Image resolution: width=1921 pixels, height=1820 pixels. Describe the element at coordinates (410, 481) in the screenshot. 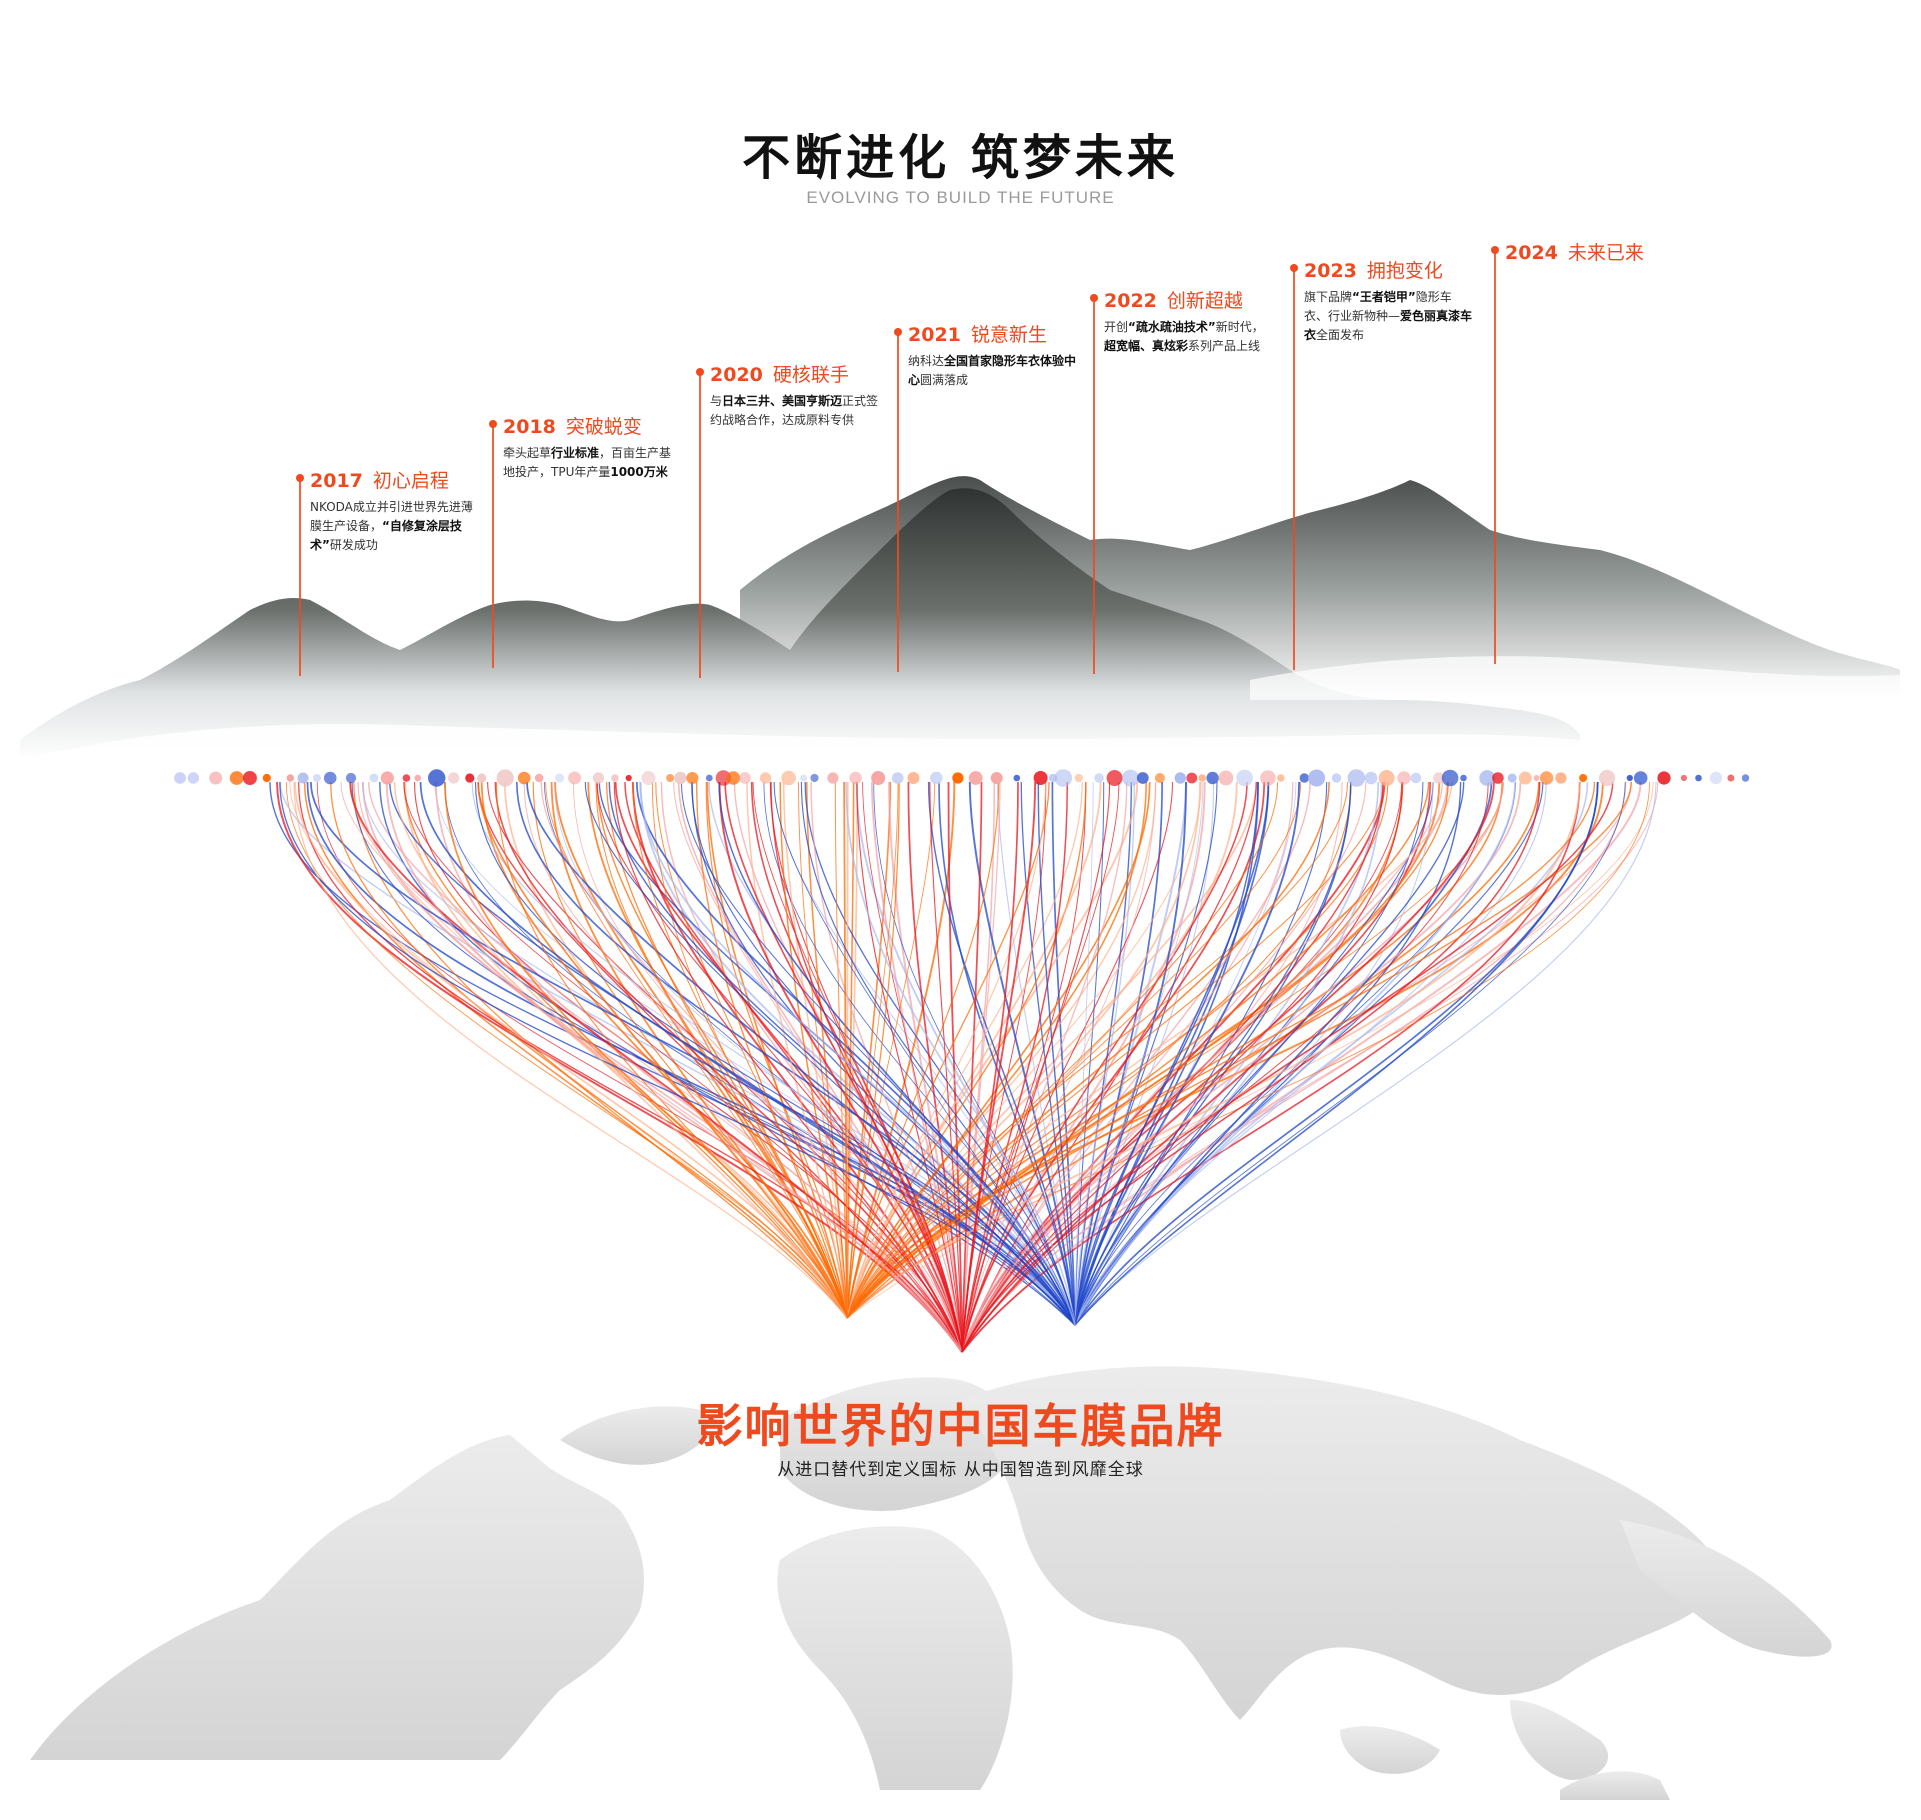

I see `milestone-title: 初心启程` at that location.